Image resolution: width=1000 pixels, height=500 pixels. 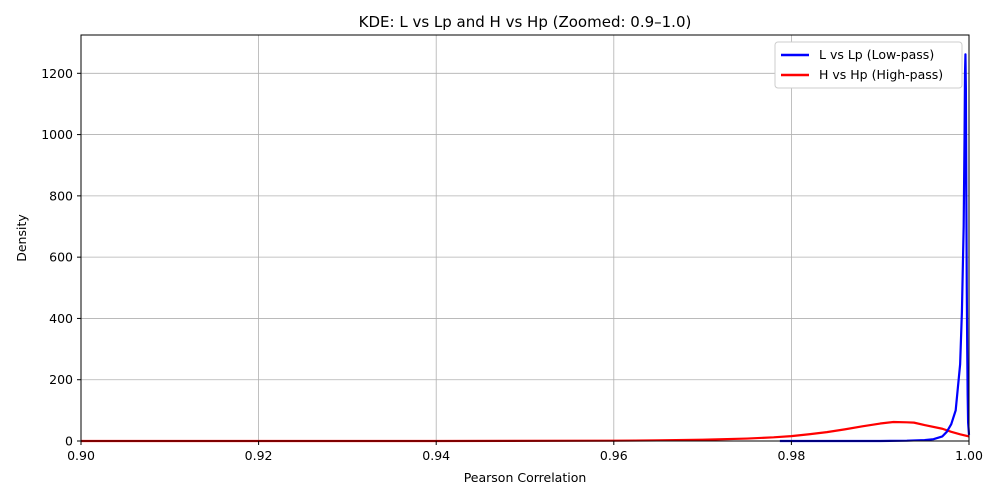 What do you see at coordinates (614, 455) in the screenshot?
I see `x-tick-label: 0.96` at bounding box center [614, 455].